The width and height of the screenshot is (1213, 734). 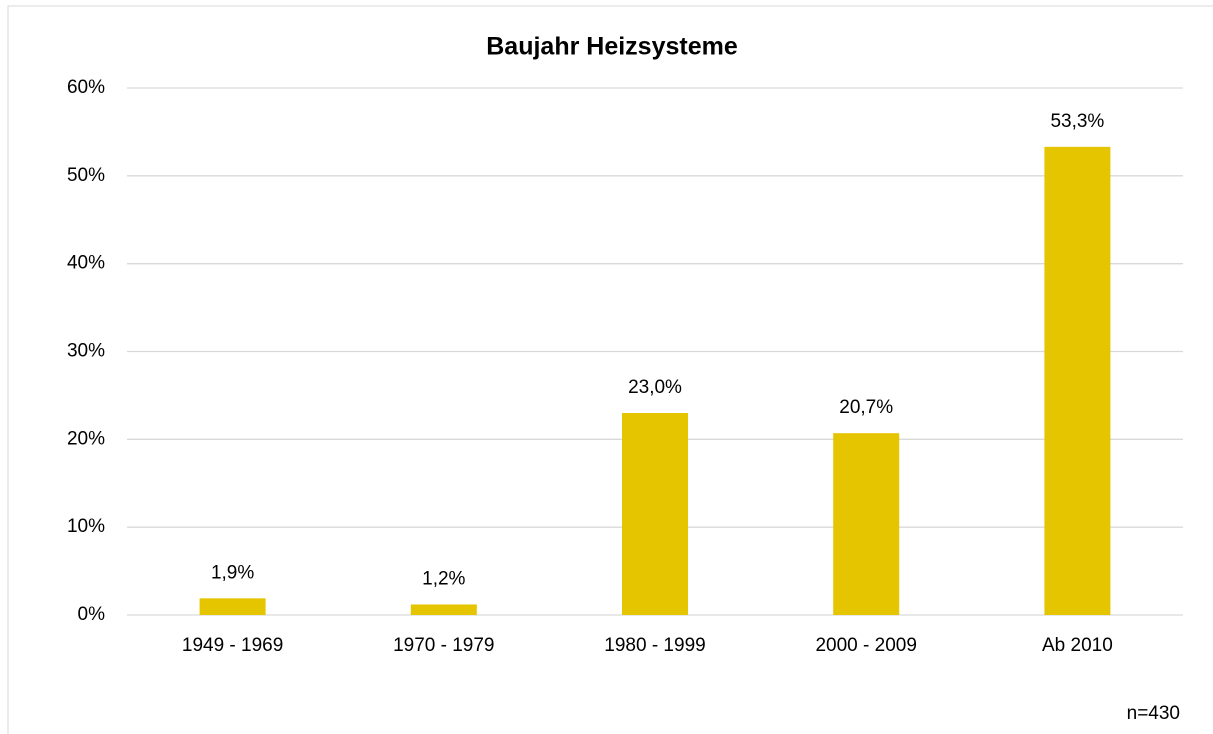 What do you see at coordinates (86, 351) in the screenshot?
I see `y-tick-label: 30%` at bounding box center [86, 351].